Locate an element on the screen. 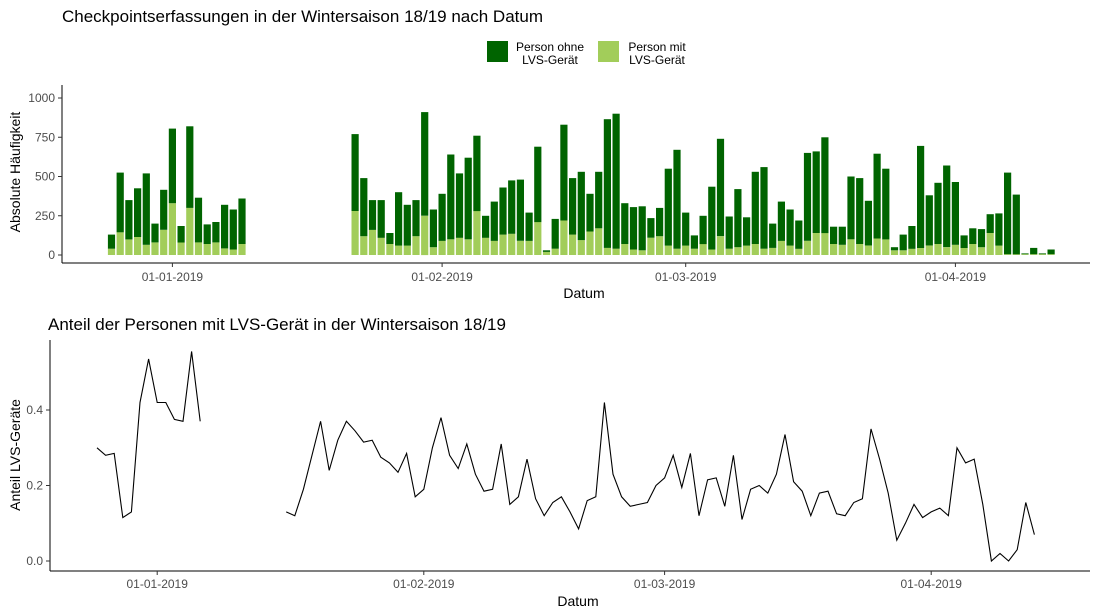  x-tick-label: 01-03-2019 is located at coordinates (686, 277).